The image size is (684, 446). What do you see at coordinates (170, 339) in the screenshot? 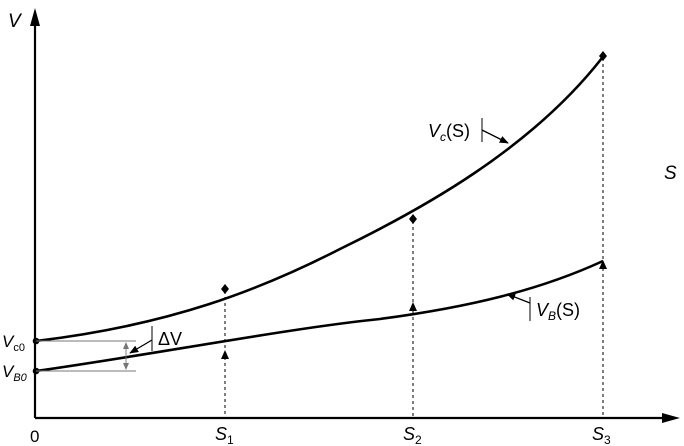
I see `delta-v-label: ΔV` at bounding box center [170, 339].